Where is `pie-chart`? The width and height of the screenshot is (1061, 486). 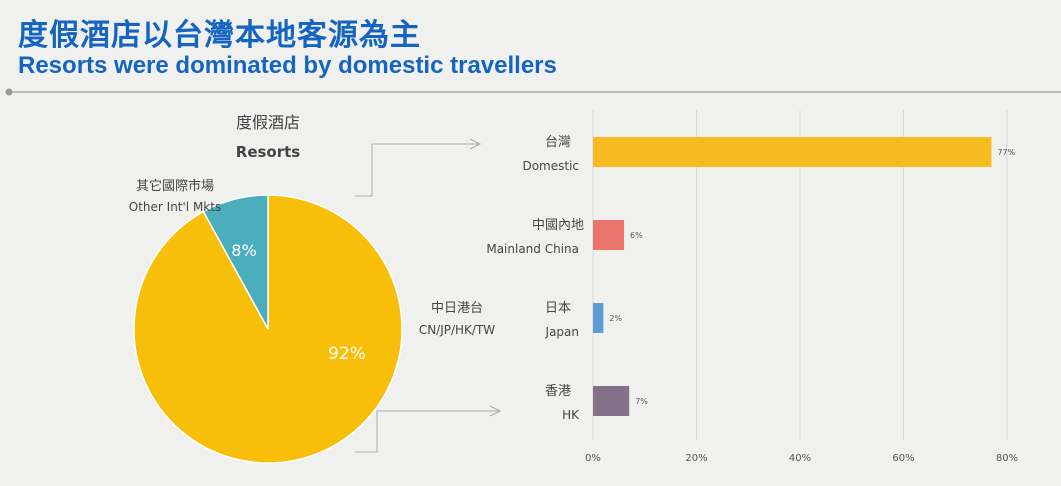
pie-chart is located at coordinates (268, 329).